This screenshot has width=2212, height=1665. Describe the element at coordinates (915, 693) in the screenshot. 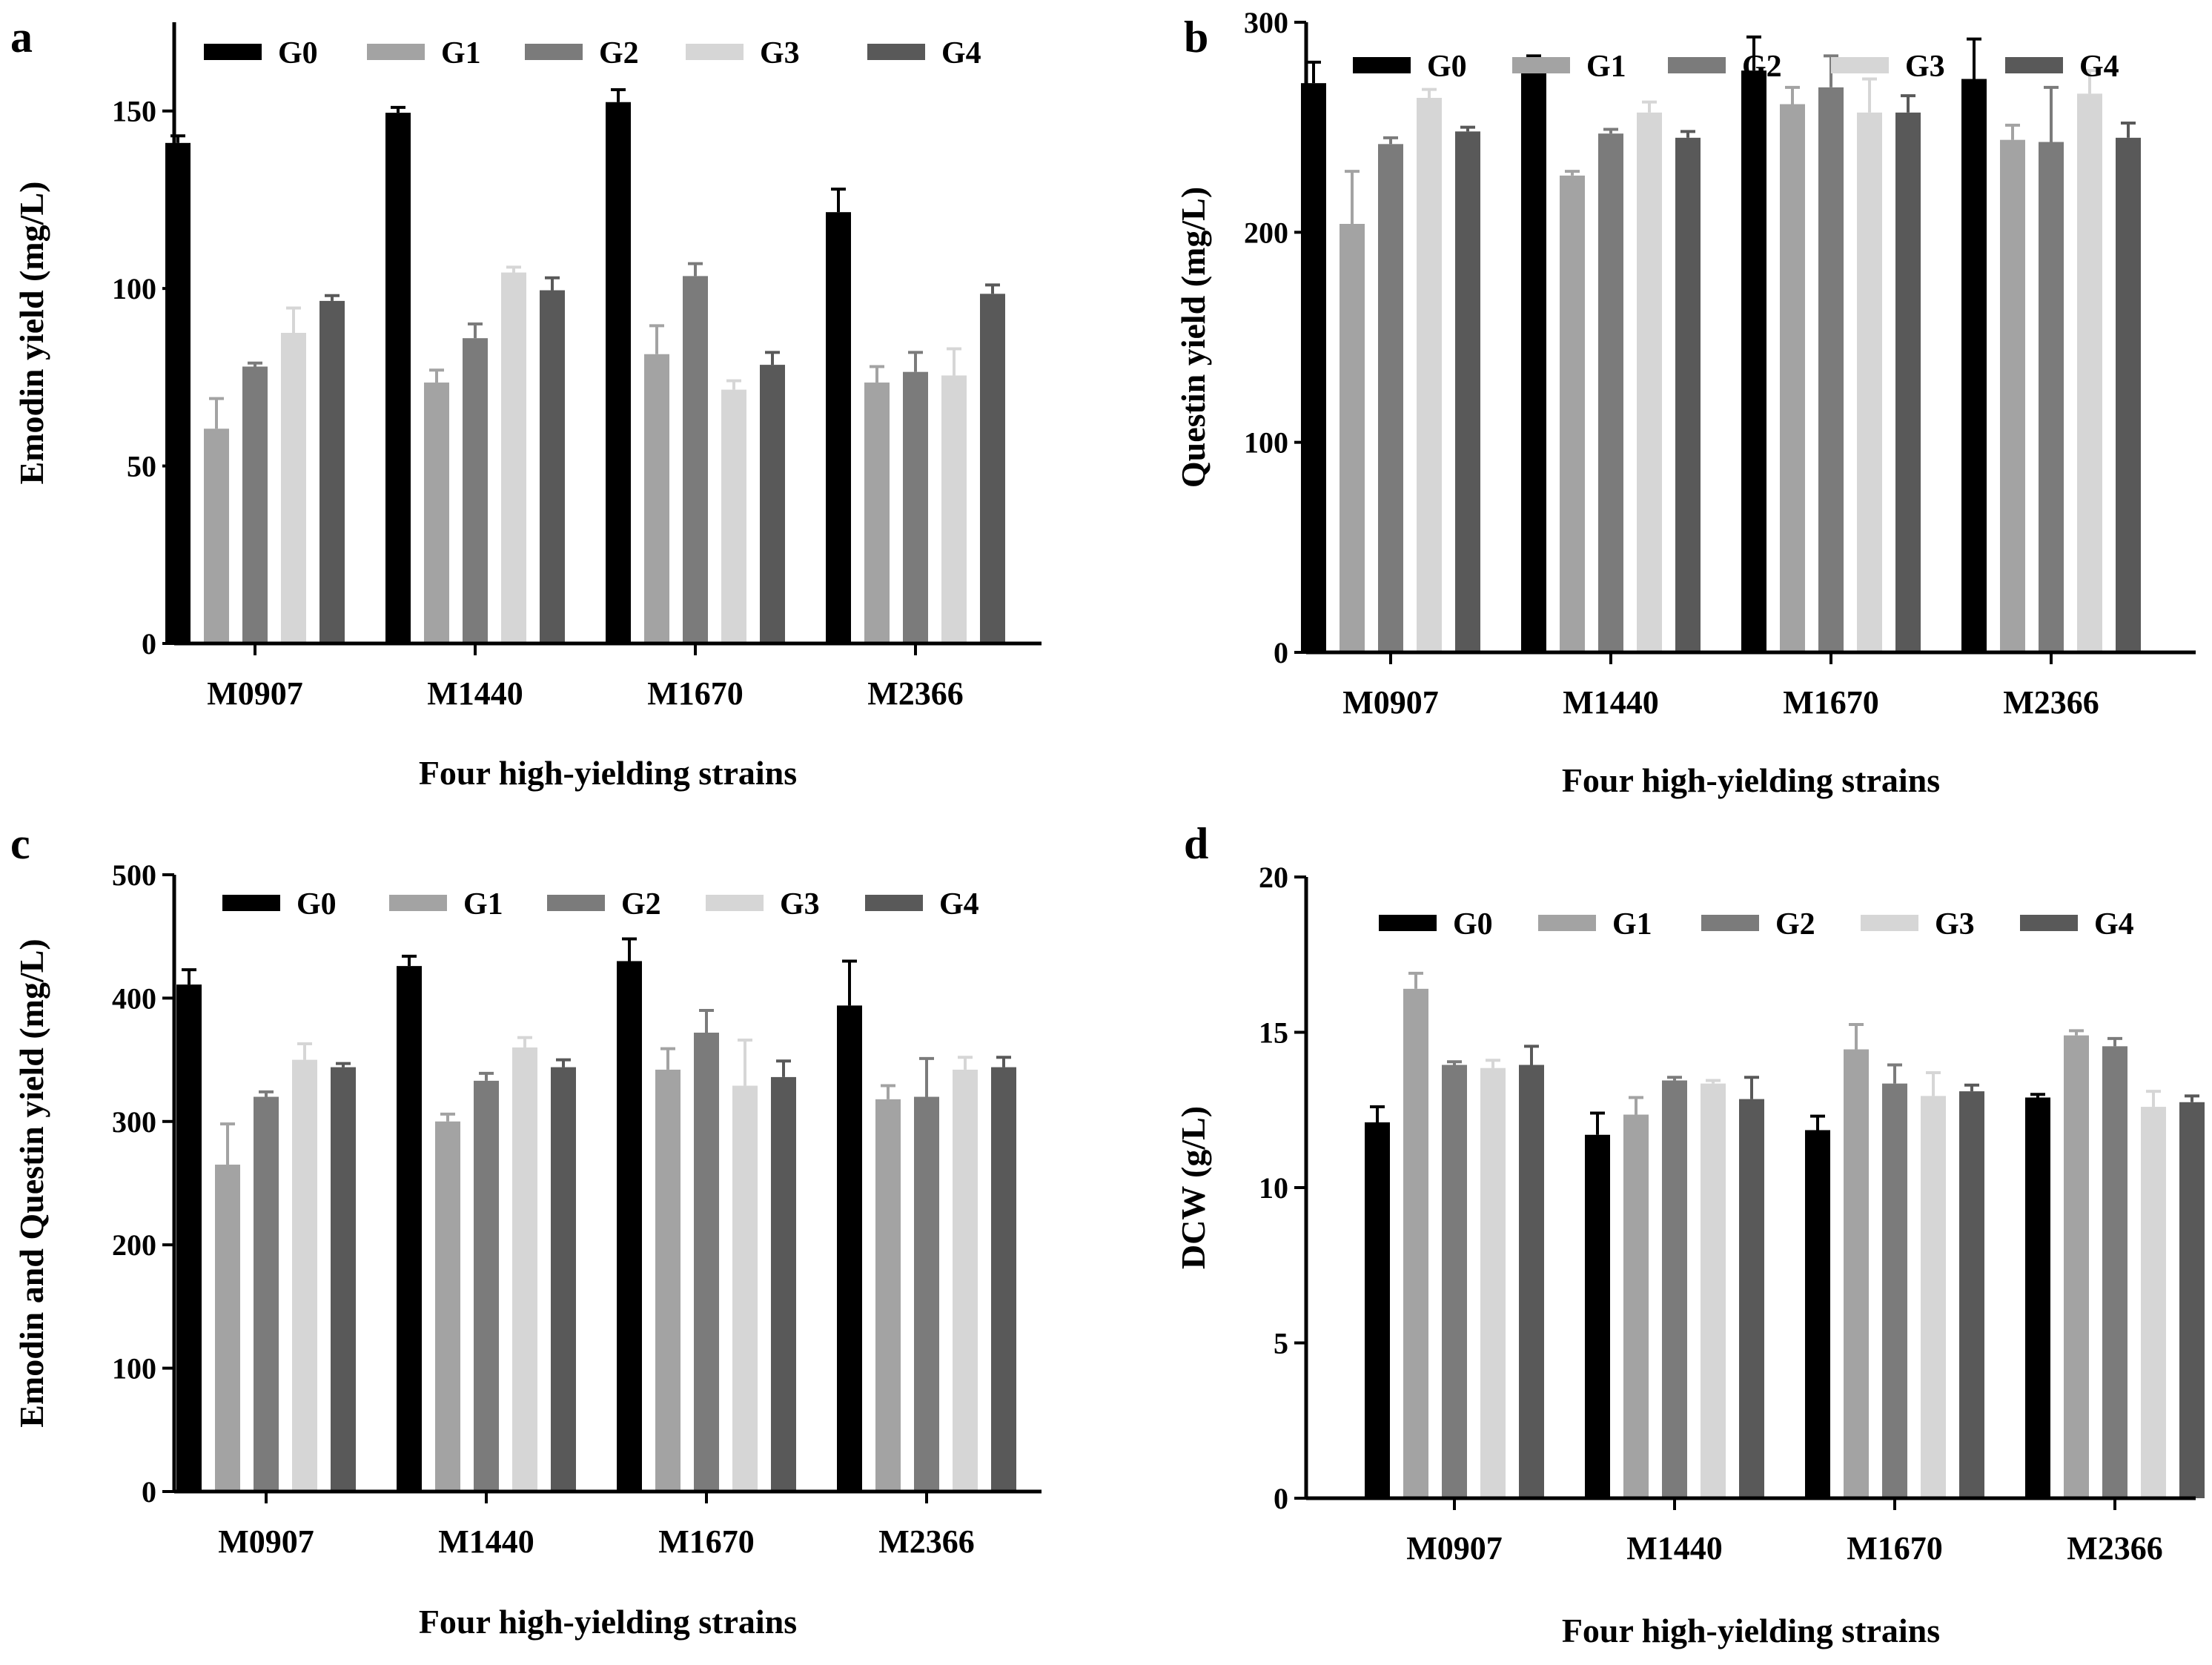

I see `x-tick-label-M2366: M2366` at that location.